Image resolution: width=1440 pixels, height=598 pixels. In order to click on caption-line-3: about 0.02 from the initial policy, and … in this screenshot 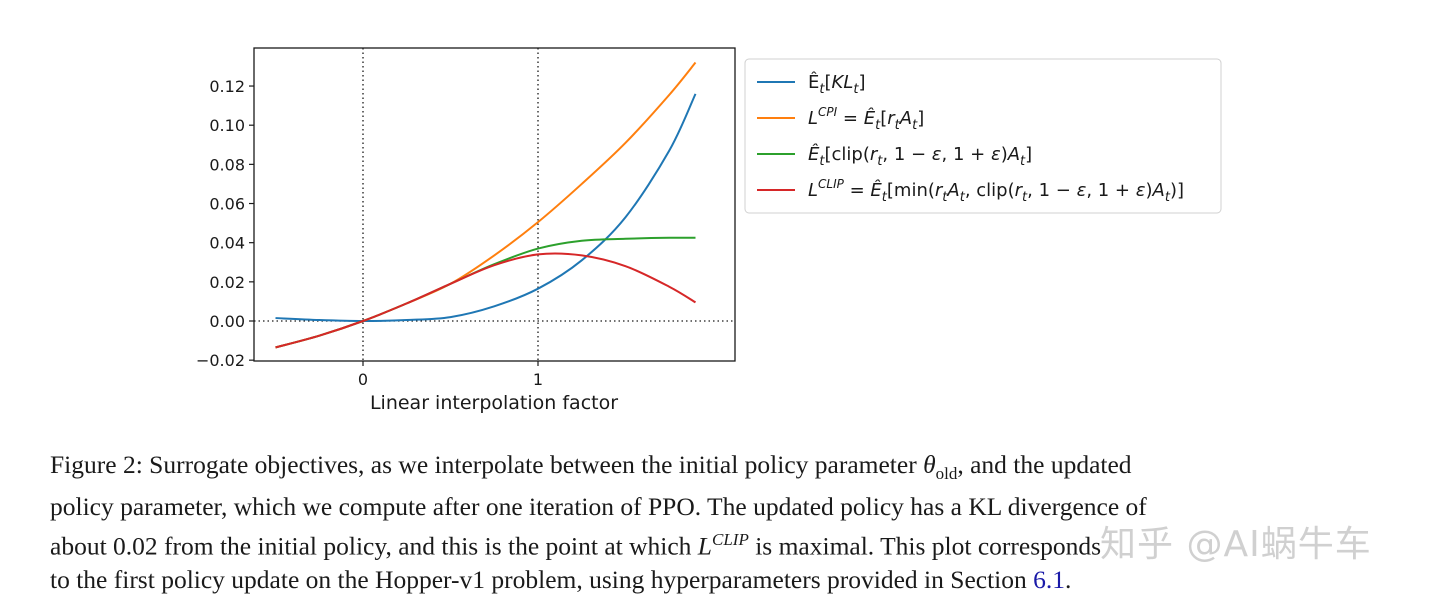, I will do `click(576, 545)`.